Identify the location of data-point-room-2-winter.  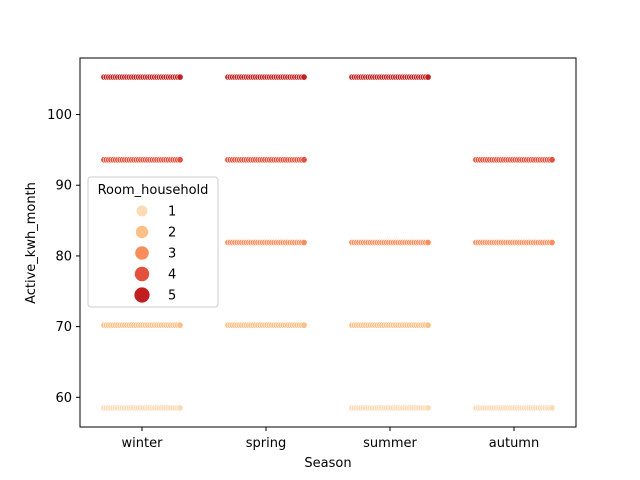
(180, 325).